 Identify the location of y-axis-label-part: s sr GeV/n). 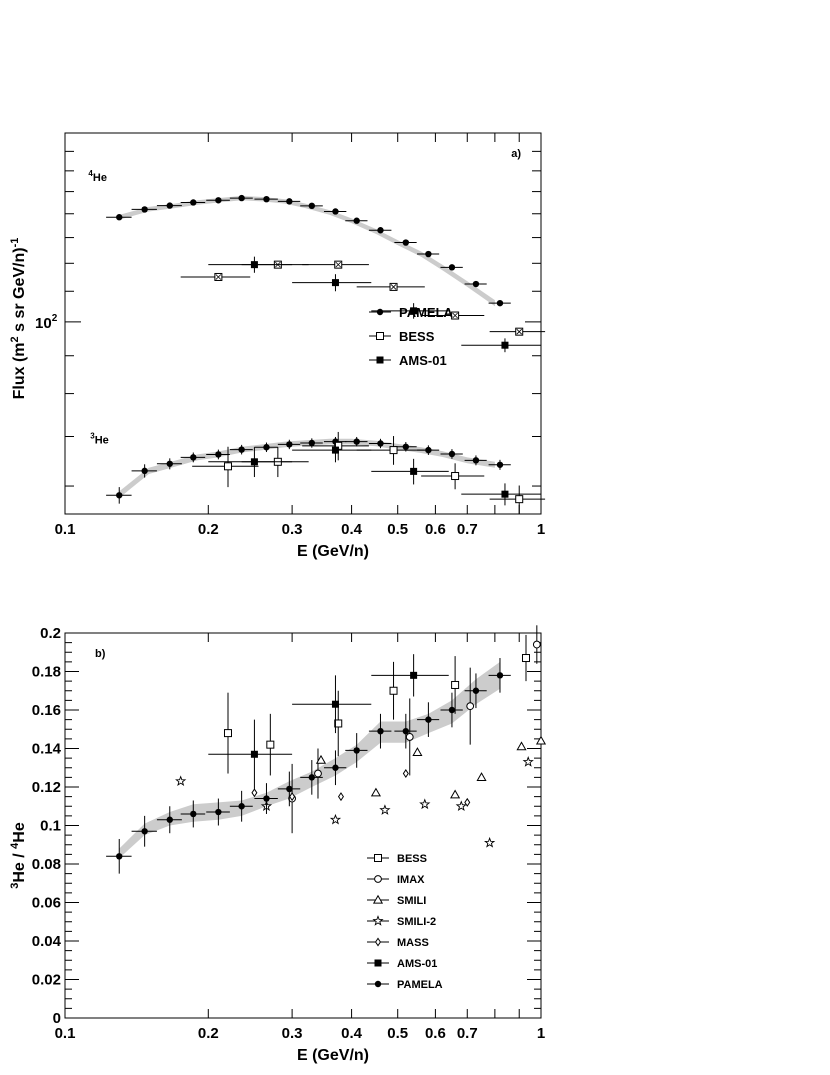
(19, 291).